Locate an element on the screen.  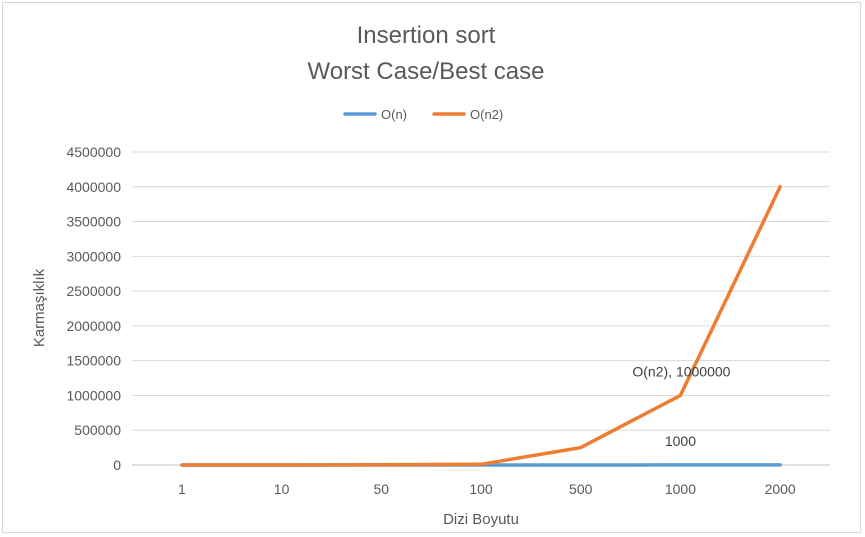
x-tick-label: 50 is located at coordinates (381, 489).